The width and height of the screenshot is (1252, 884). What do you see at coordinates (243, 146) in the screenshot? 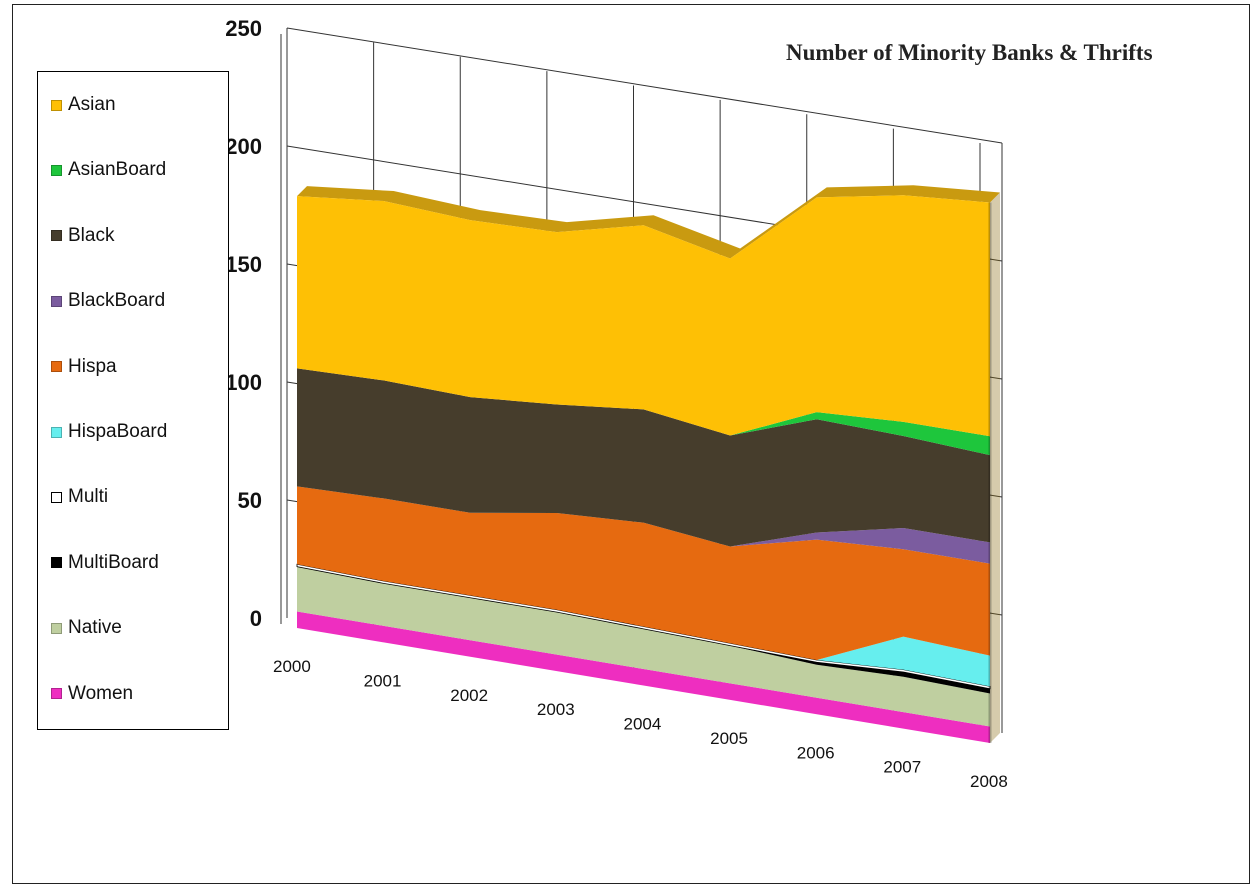
I see `y-tick-label-200: 200` at bounding box center [243, 146].